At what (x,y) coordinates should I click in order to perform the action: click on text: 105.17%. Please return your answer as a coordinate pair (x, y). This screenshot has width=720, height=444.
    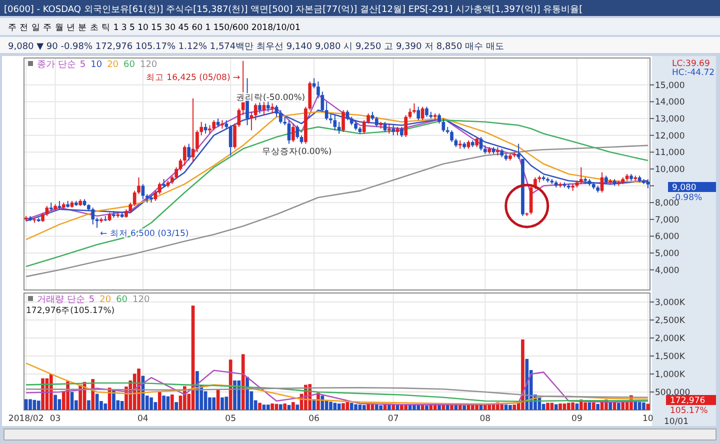
    Looking at the image, I should click on (689, 411).